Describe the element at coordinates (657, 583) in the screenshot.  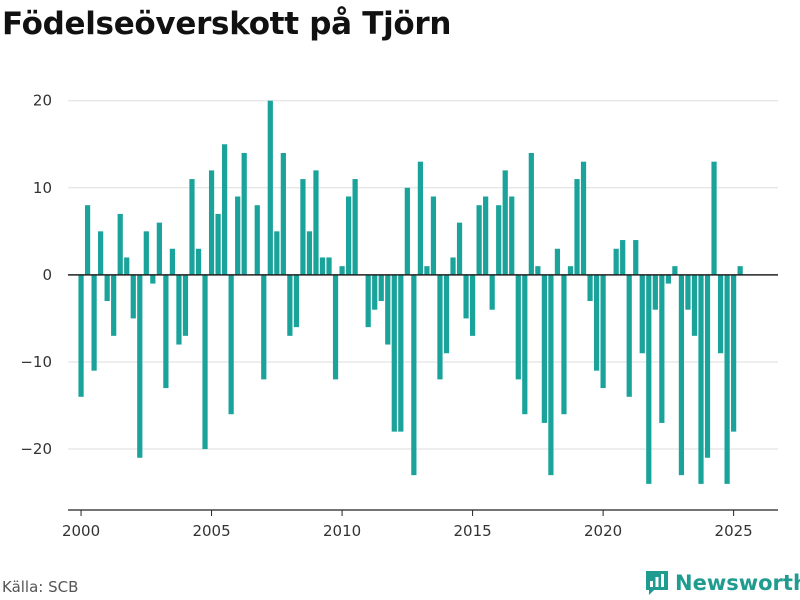
I see `bar-chart-icon` at that location.